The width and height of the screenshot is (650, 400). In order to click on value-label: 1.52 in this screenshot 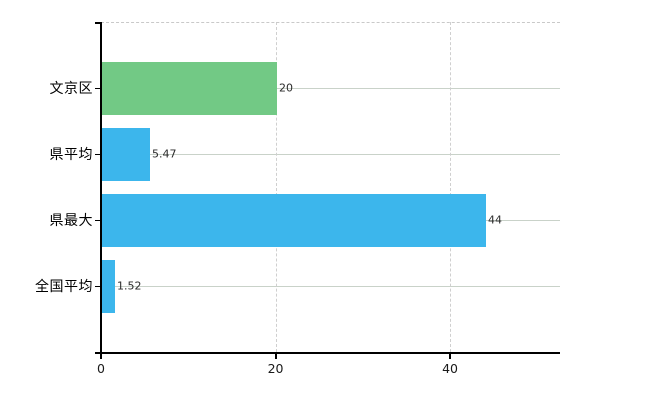, I will do `click(129, 286)`.